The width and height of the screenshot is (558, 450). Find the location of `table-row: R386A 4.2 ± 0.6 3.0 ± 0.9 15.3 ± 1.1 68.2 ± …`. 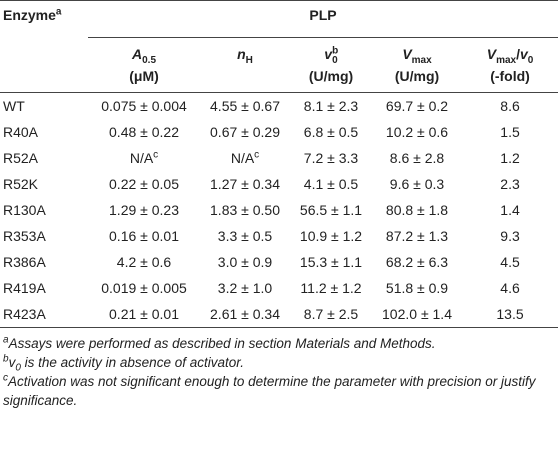

table-row: R386A 4.2 ± 0.6 3.0 ± 0.9 15.3 ± 1.1 68.2 ± … is located at coordinates (279, 262).